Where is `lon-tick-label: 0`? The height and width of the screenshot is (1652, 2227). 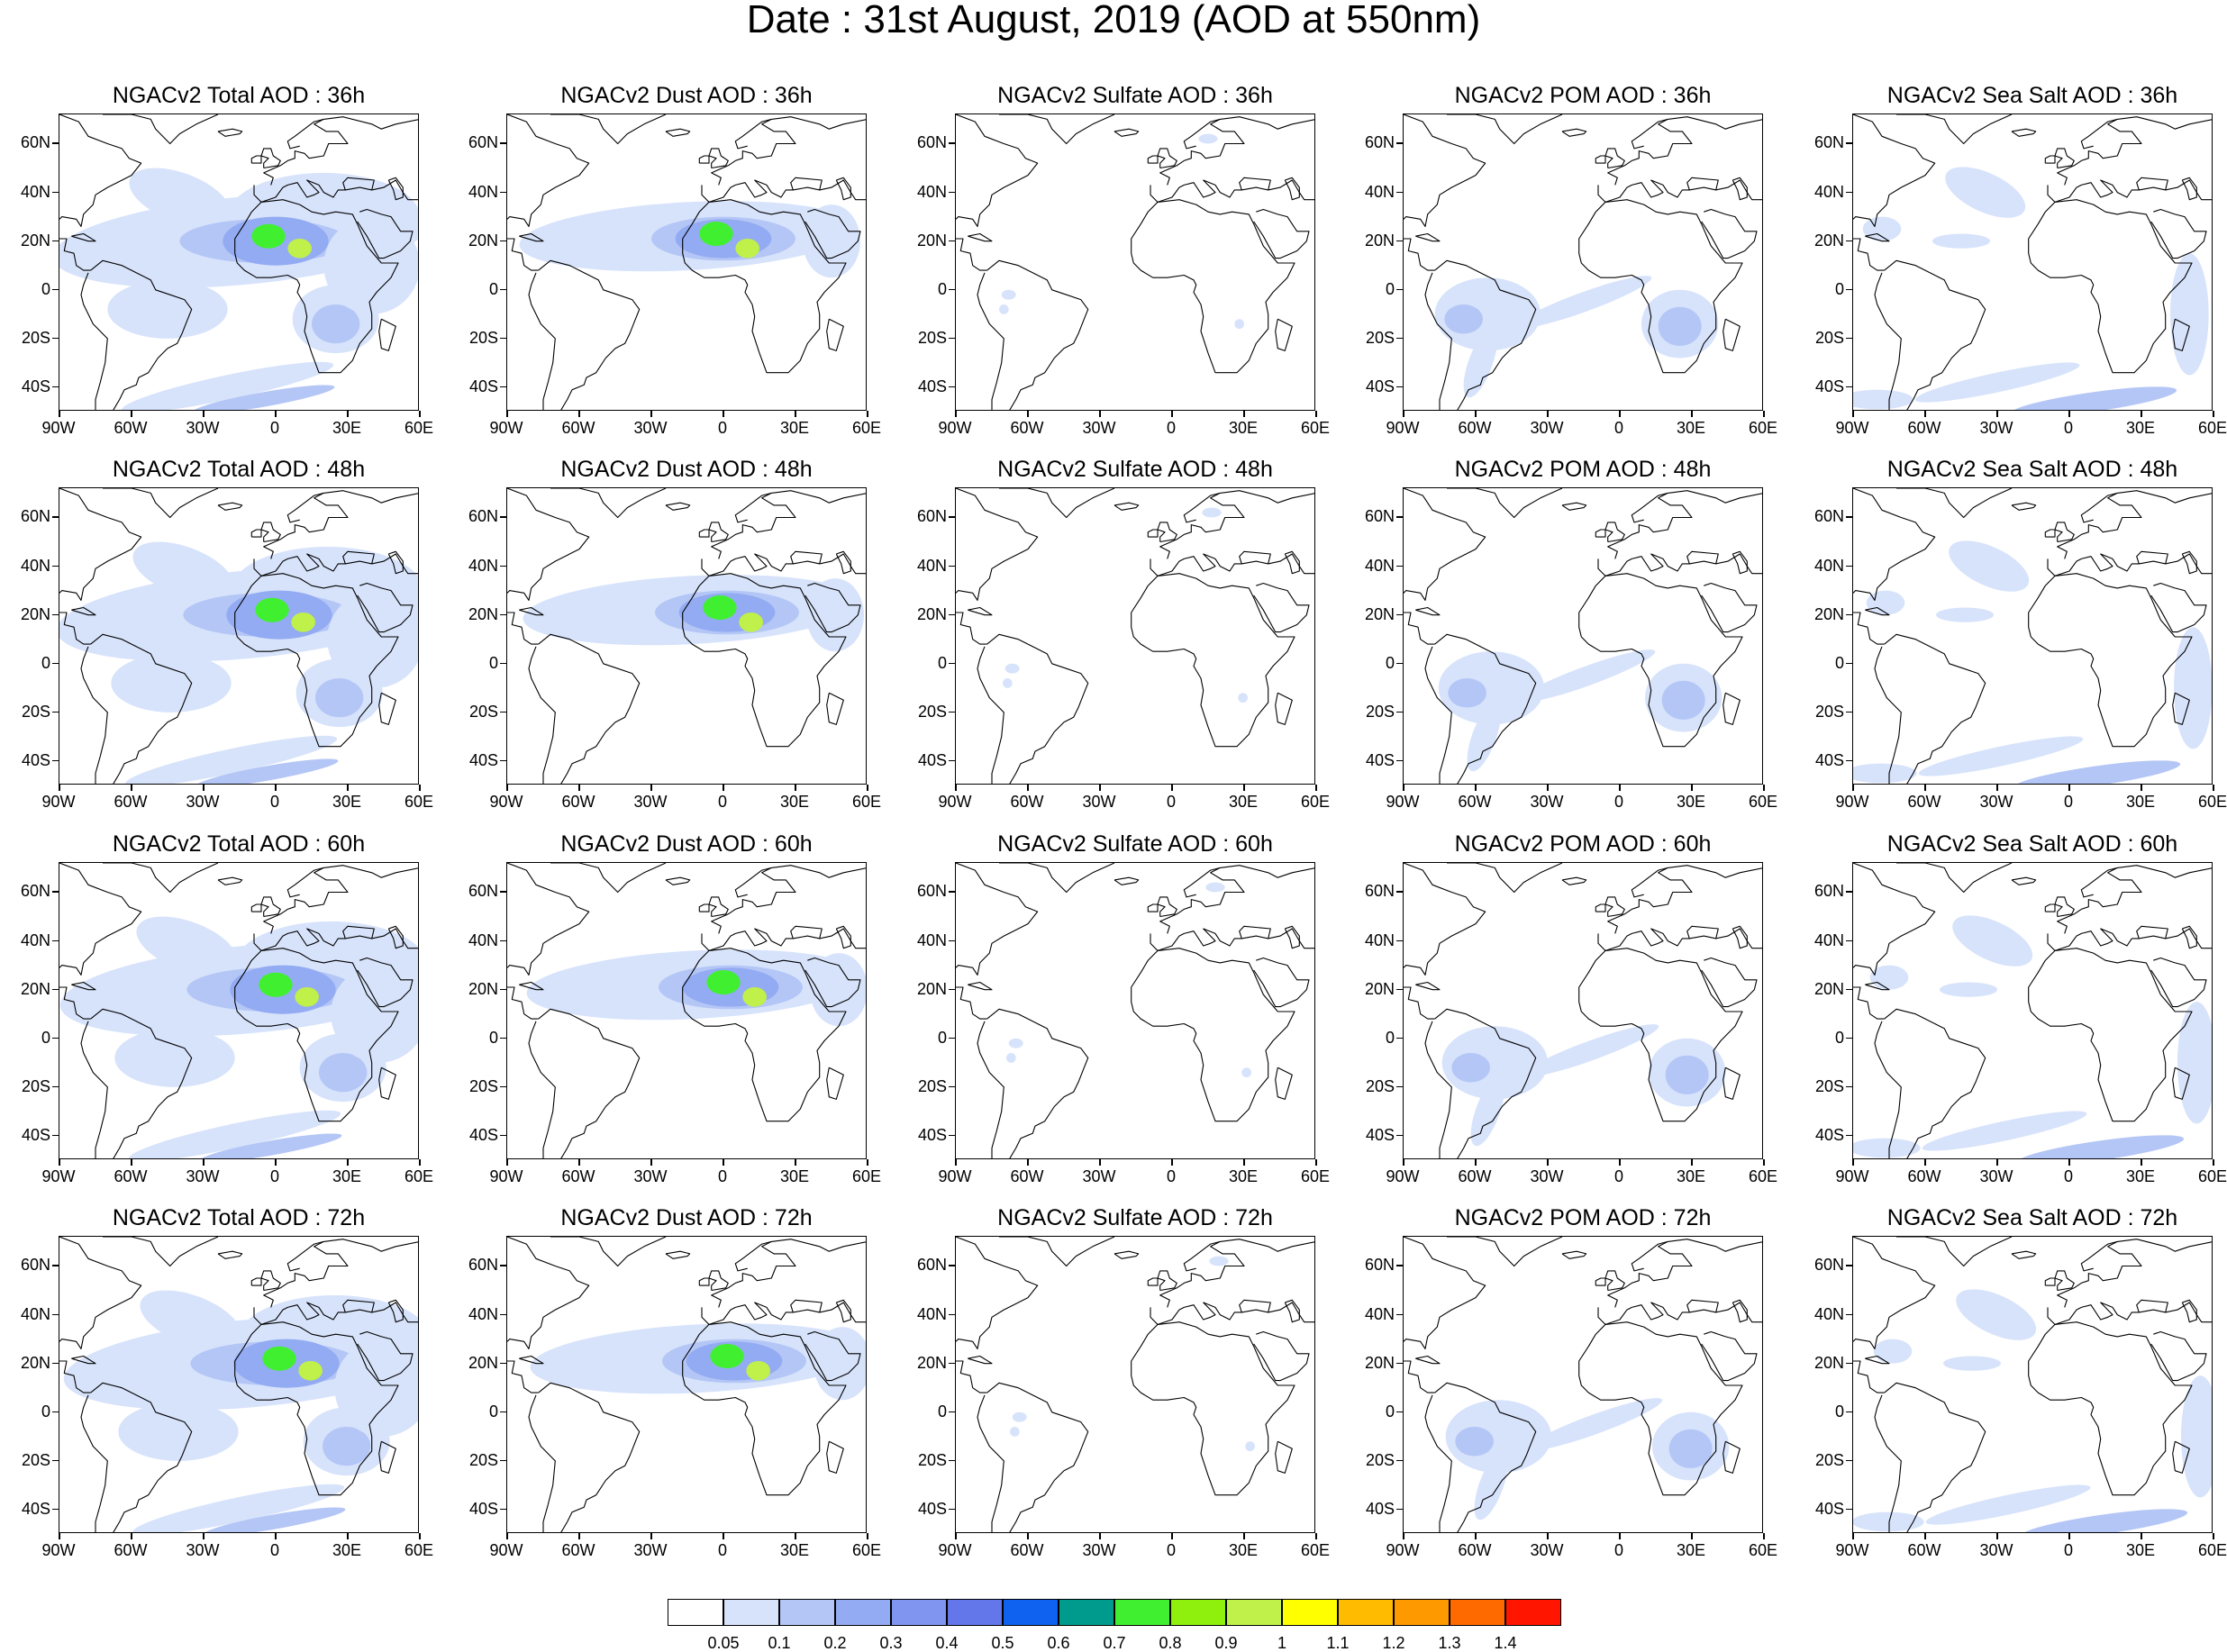 lon-tick-label: 0 is located at coordinates (2068, 1550).